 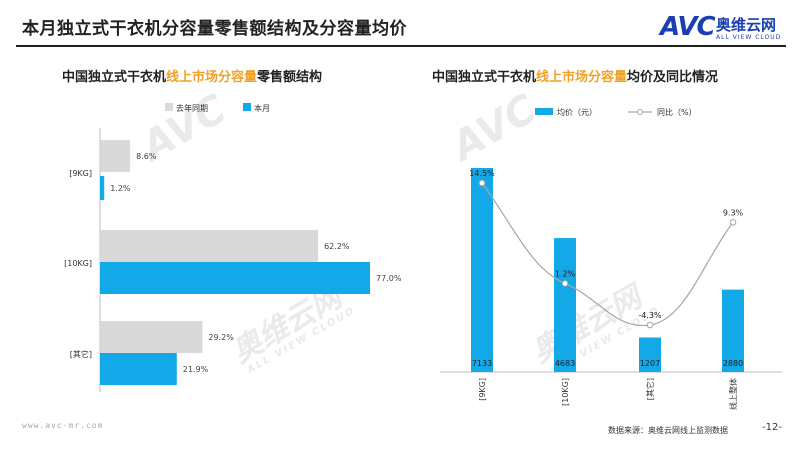 What do you see at coordinates (565, 273) in the screenshot?
I see `yoy-value-label: 1.2%` at bounding box center [565, 273].